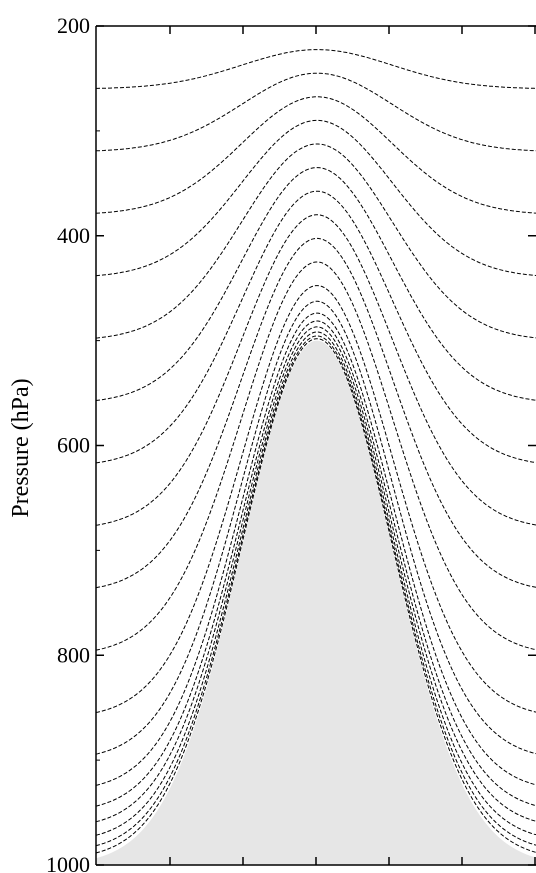  I want to click on y-tick-label-600: 600, so click(73, 445).